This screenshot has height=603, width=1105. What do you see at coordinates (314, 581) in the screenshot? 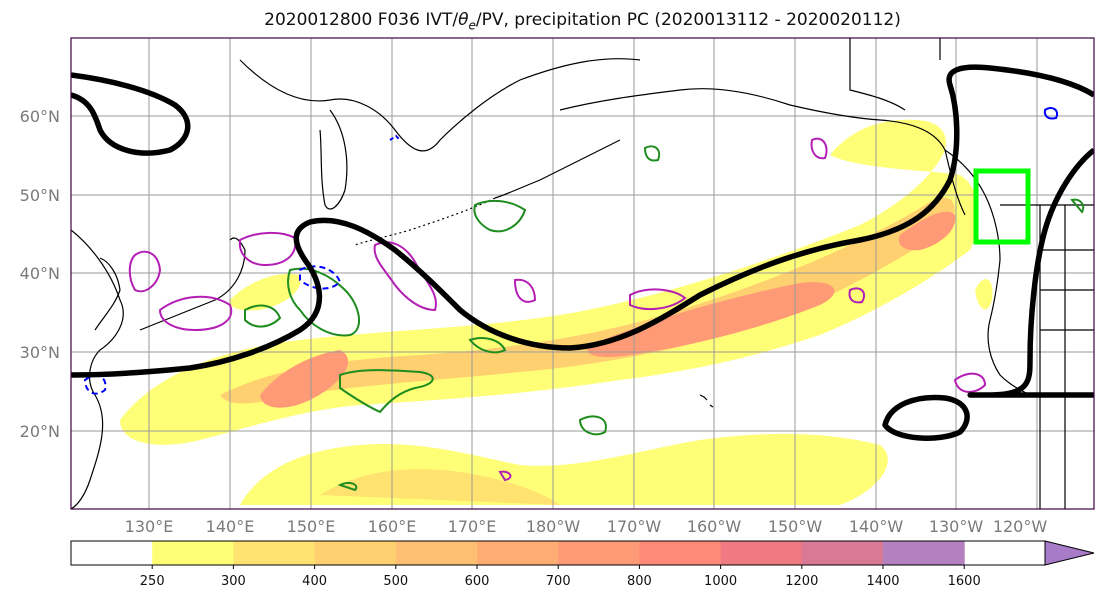
I see `colorbar-tick-label: 400` at bounding box center [314, 581].